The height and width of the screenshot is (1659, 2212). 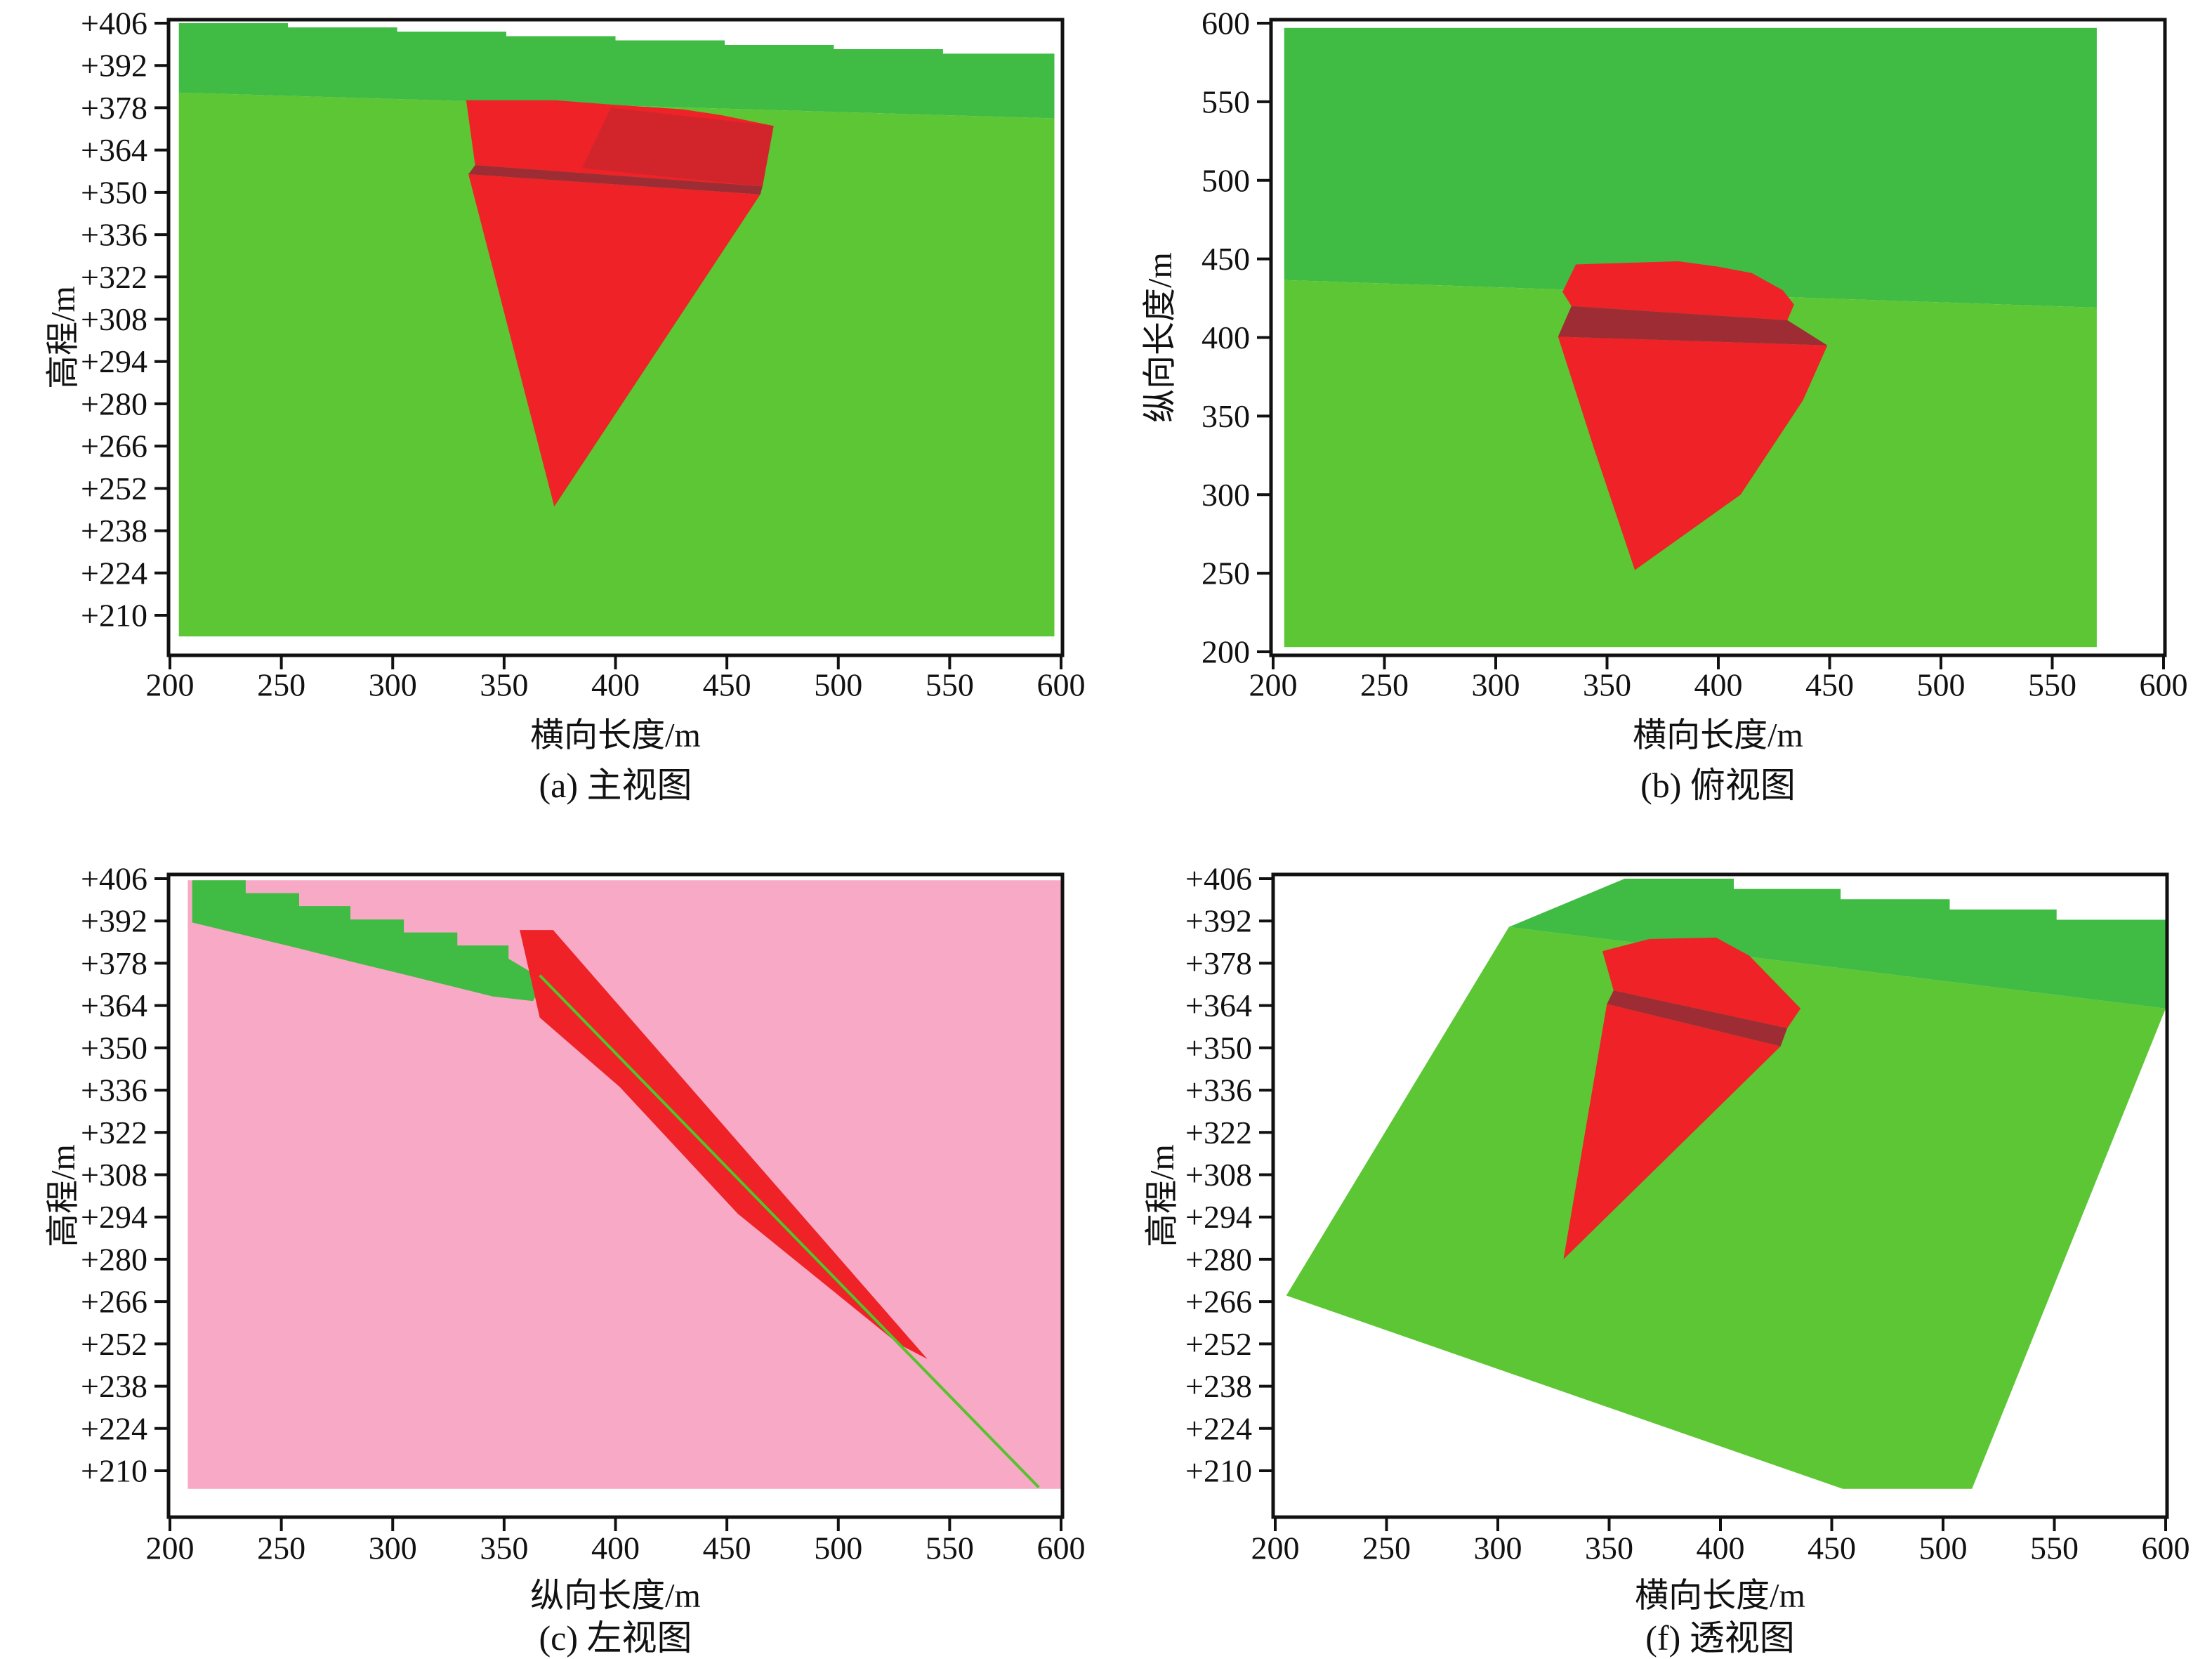 I want to click on left-view-caption: (c) 左视图, so click(x=615, y=1638).